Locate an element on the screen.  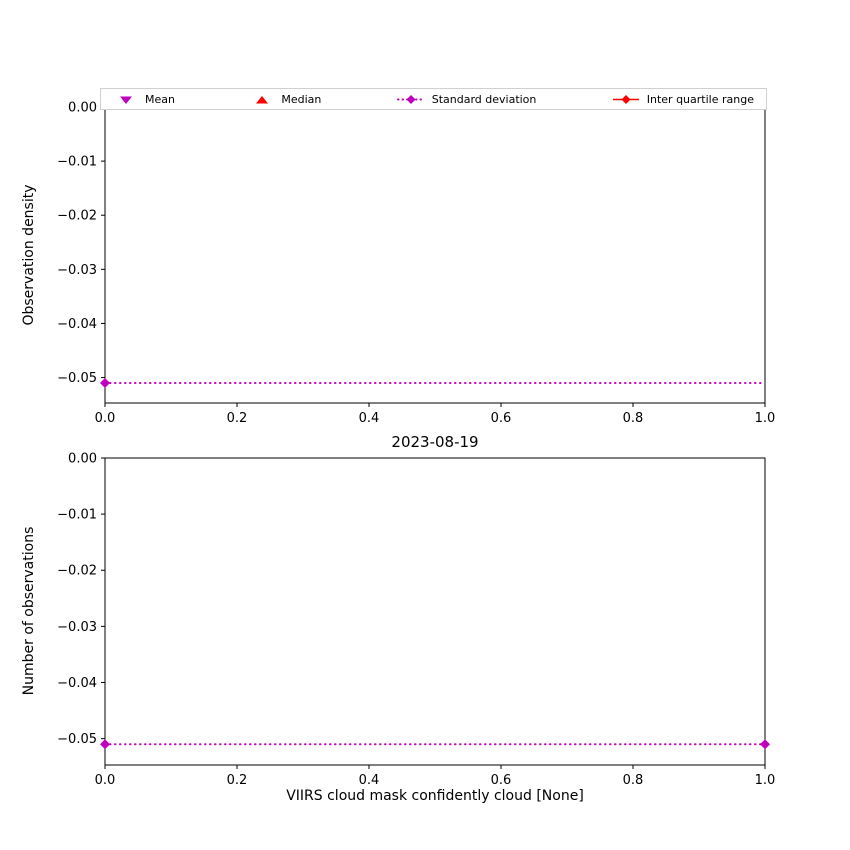
bottom-chart-title: 2023-08-19 is located at coordinates (435, 442).